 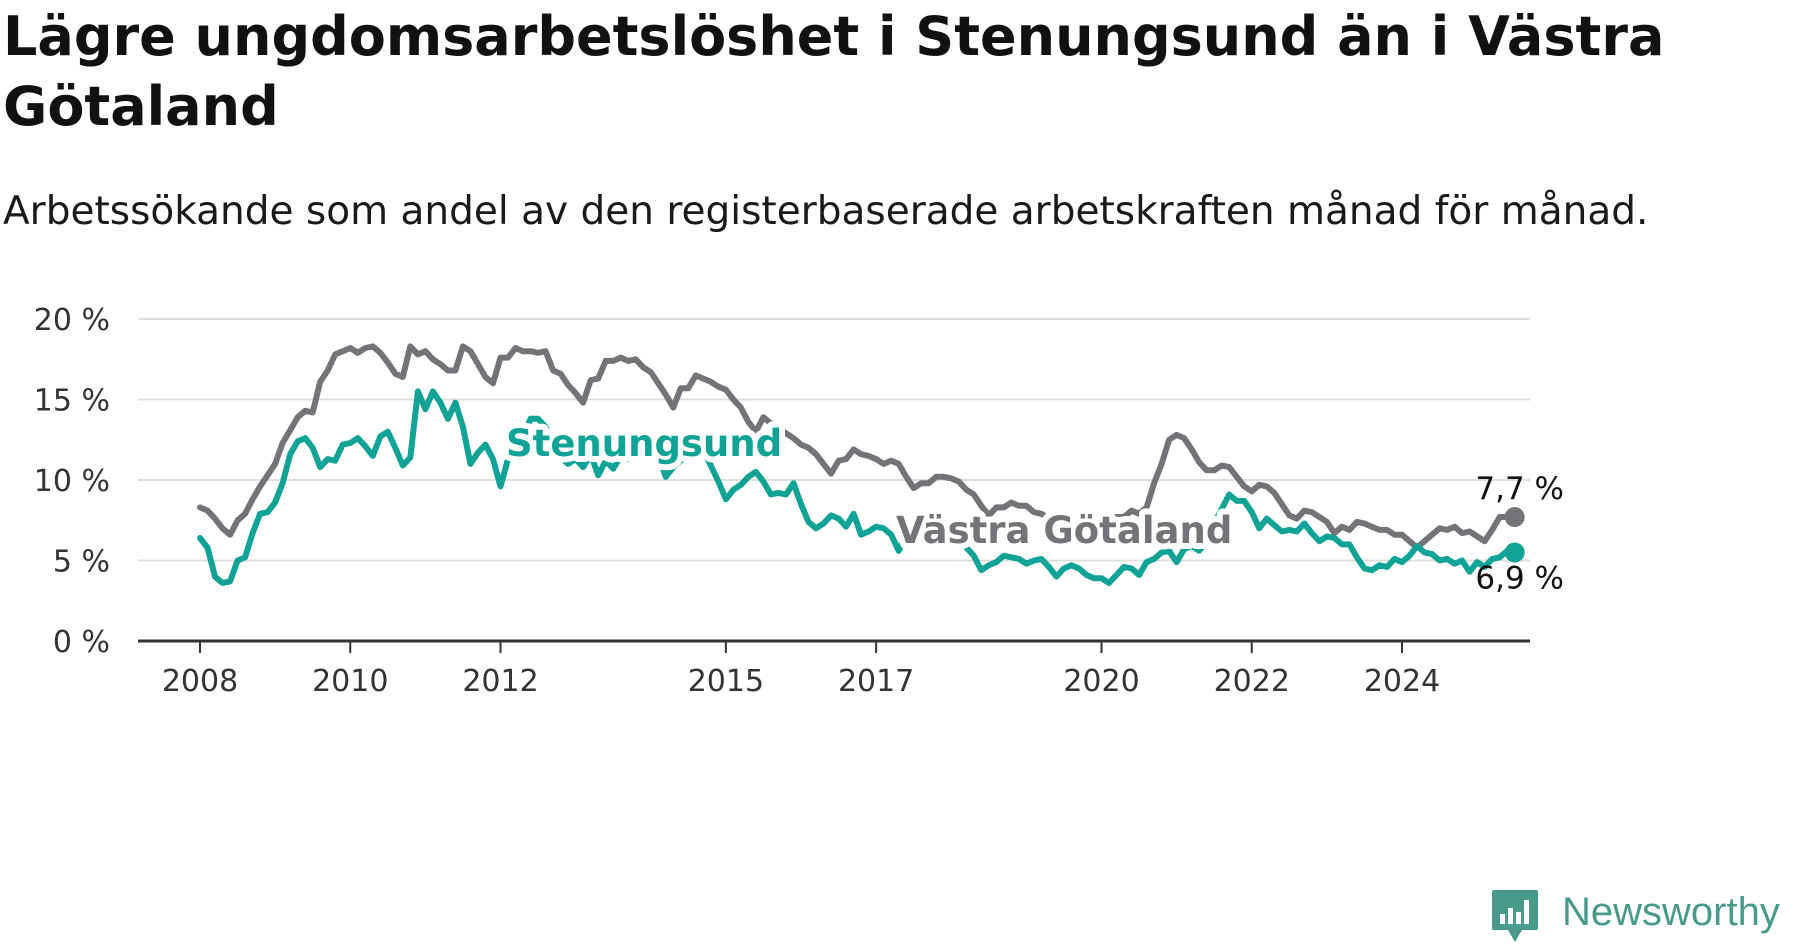 What do you see at coordinates (81, 562) in the screenshot?
I see `y-tick-label: 5 %` at bounding box center [81, 562].